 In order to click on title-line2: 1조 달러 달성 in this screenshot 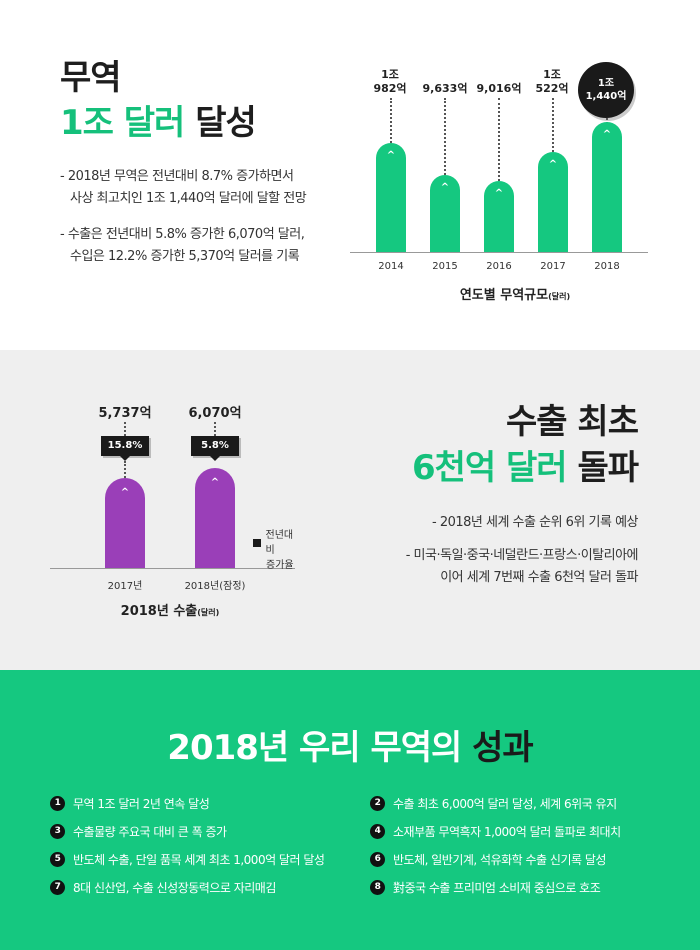, I will do `click(158, 123)`.